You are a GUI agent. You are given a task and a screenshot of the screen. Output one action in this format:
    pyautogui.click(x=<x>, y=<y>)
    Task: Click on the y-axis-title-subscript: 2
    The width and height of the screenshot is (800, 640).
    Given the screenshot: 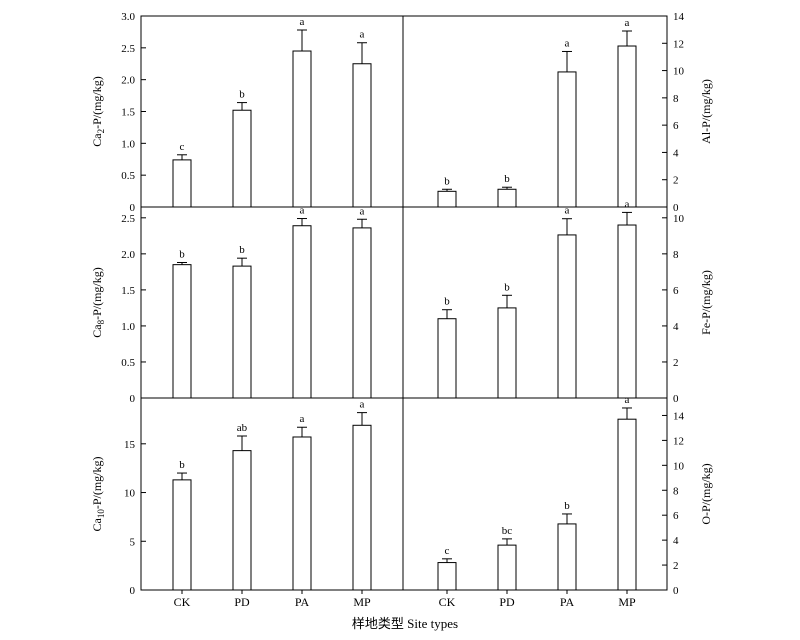 What is the action you would take?
    pyautogui.click(x=101, y=131)
    